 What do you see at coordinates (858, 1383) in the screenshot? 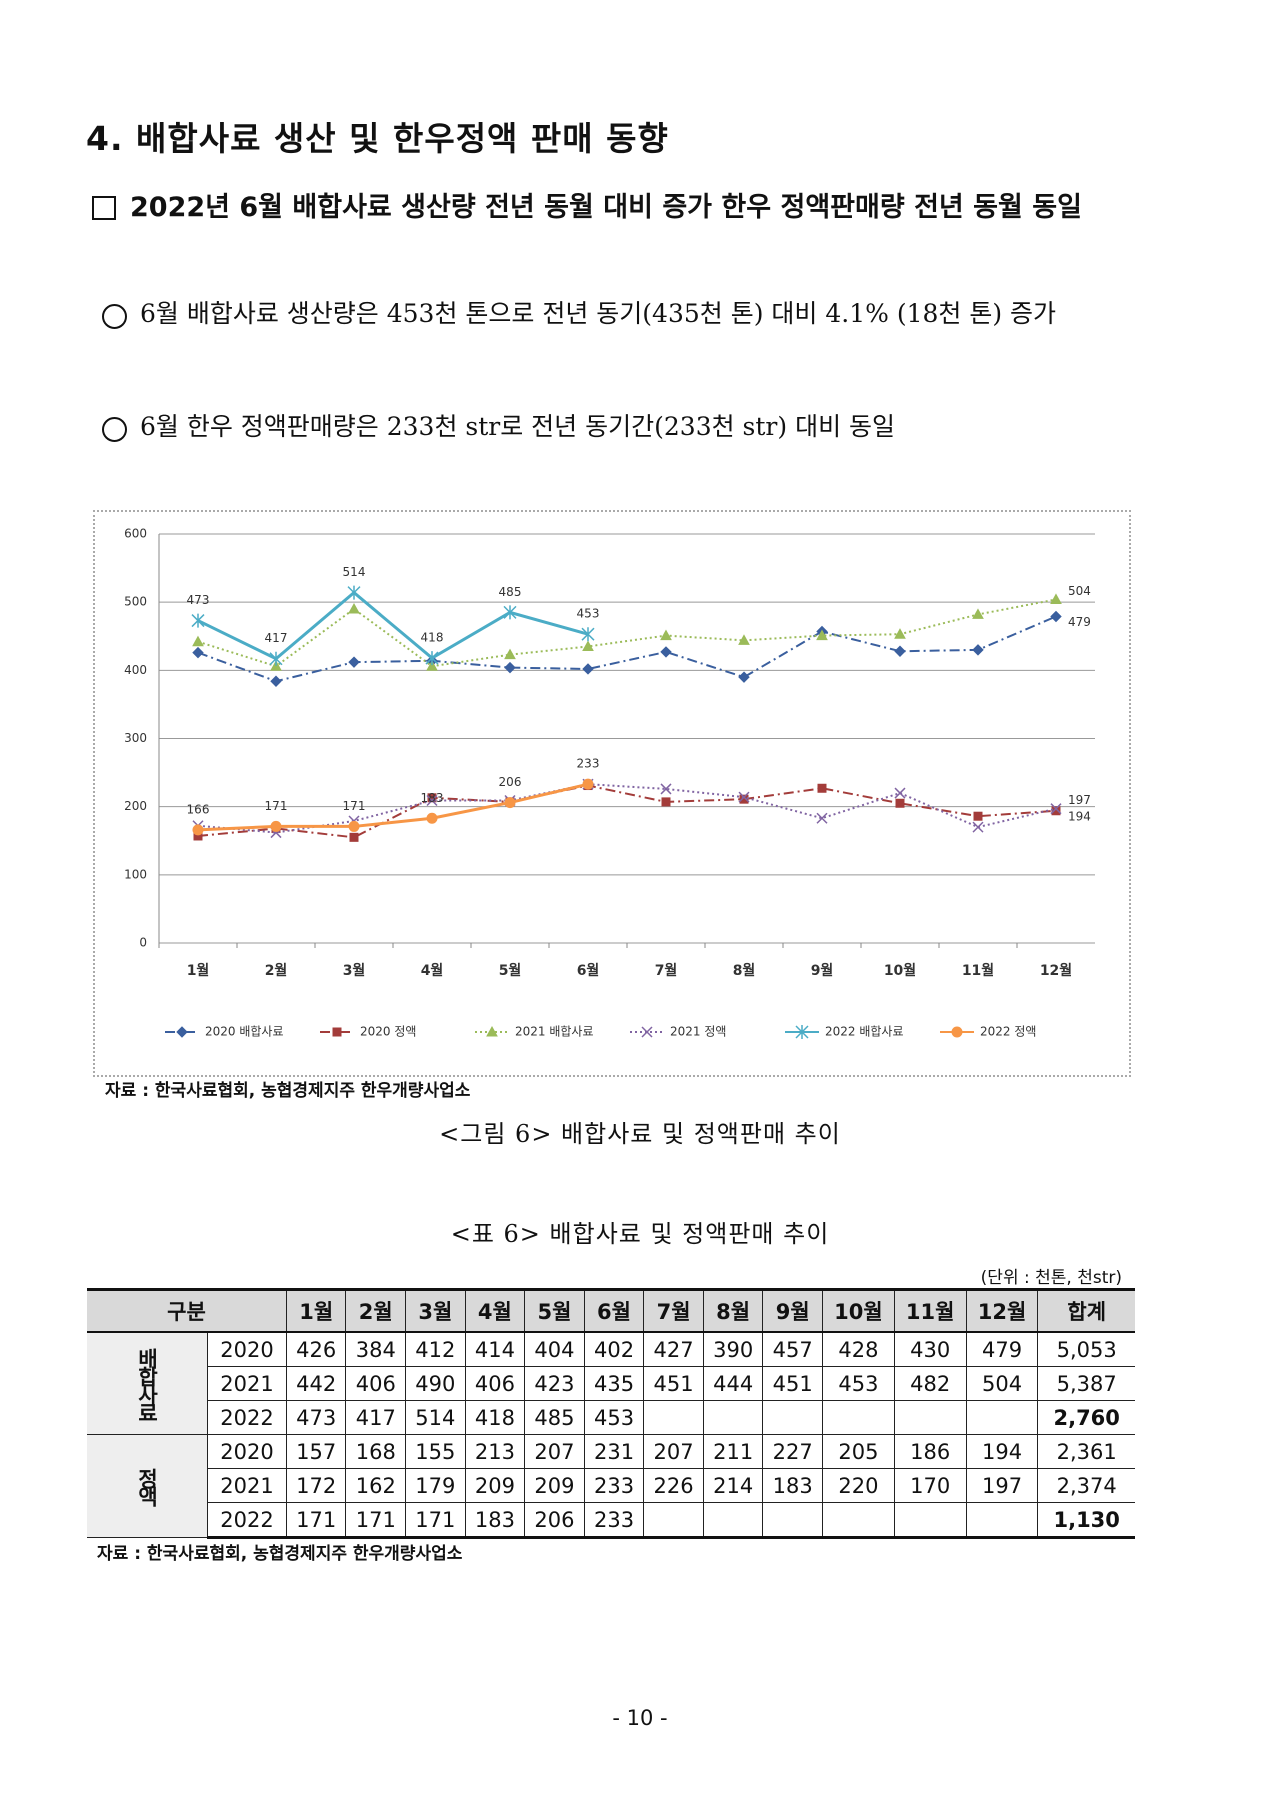
I see `data-cell: 453` at bounding box center [858, 1383].